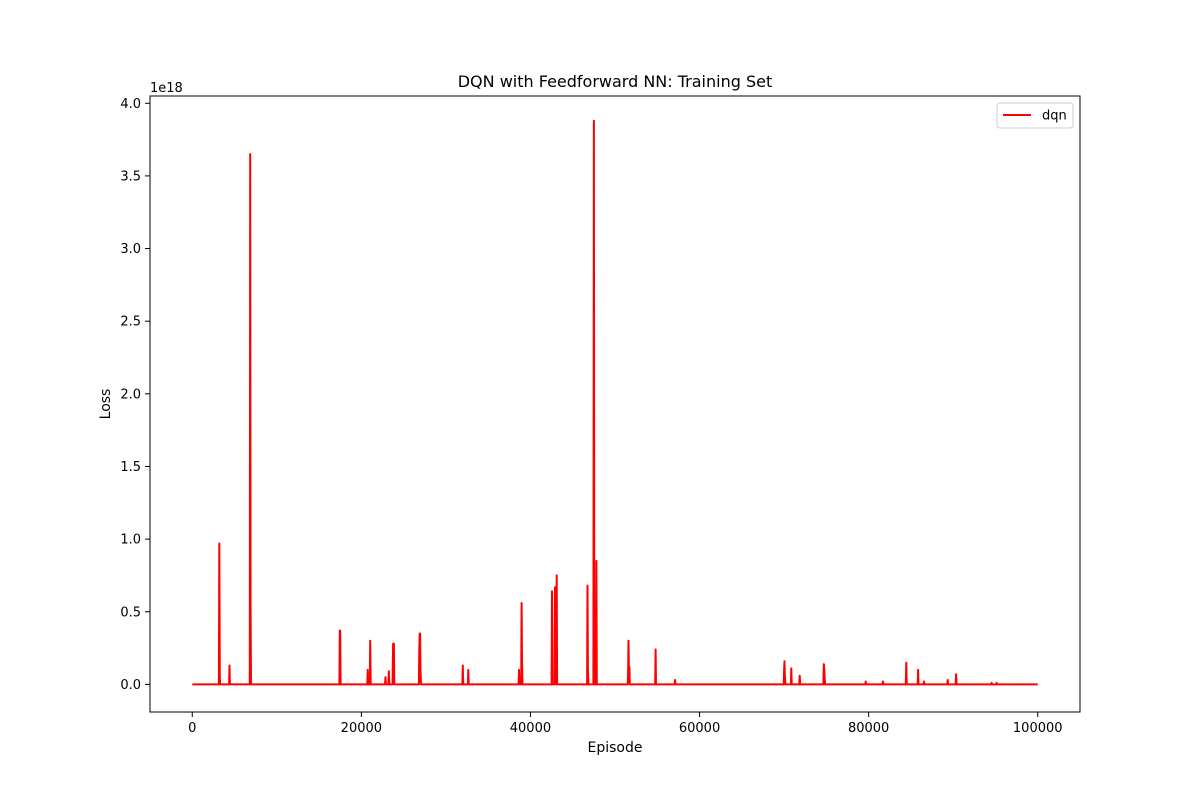 Image resolution: width=1200 pixels, height=800 pixels. Describe the element at coordinates (615, 748) in the screenshot. I see `x-axis-label: Episode` at that location.